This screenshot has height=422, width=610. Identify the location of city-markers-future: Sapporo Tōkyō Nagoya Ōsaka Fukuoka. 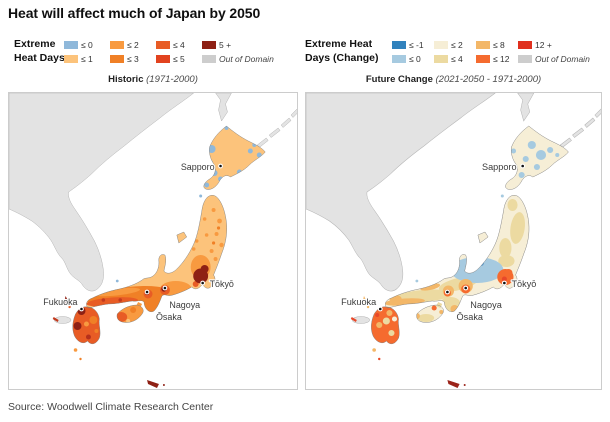
(438, 242).